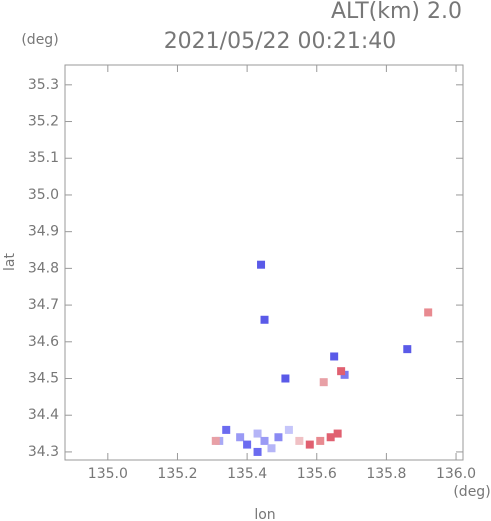 Image resolution: width=491 pixels, height=521 pixels. Describe the element at coordinates (471, 492) in the screenshot. I see `x-unit: (deg)` at that location.